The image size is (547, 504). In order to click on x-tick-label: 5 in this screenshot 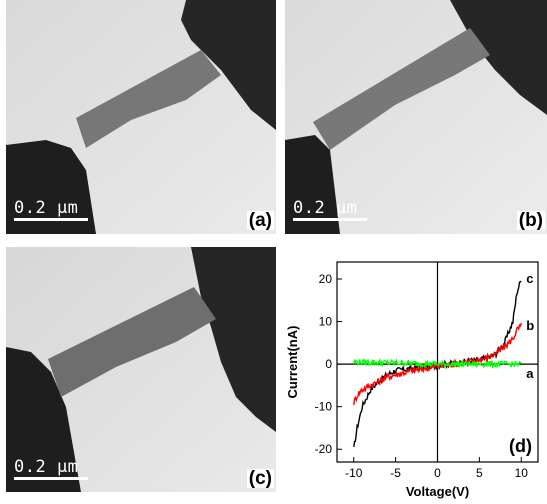, I will do `click(479, 473)`.